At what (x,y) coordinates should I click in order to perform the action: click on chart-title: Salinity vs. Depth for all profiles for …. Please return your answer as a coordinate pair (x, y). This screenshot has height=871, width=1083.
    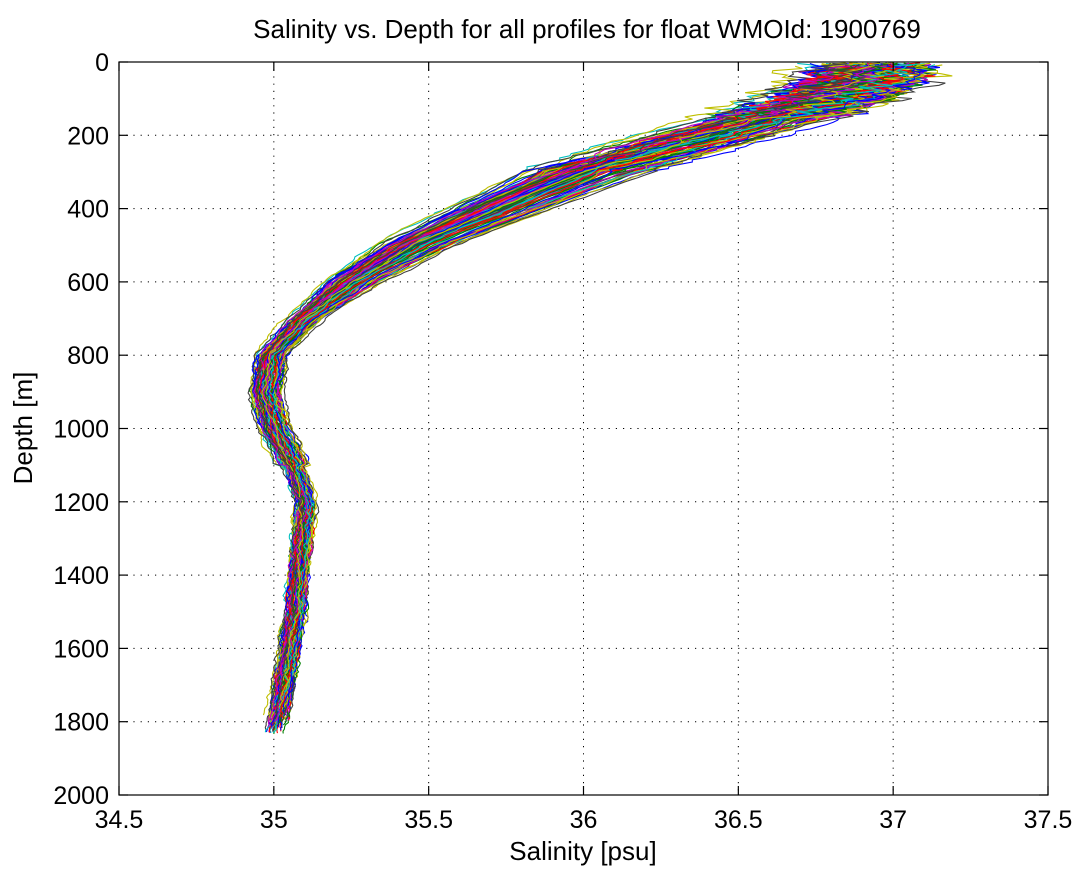
    Looking at the image, I should click on (587, 29).